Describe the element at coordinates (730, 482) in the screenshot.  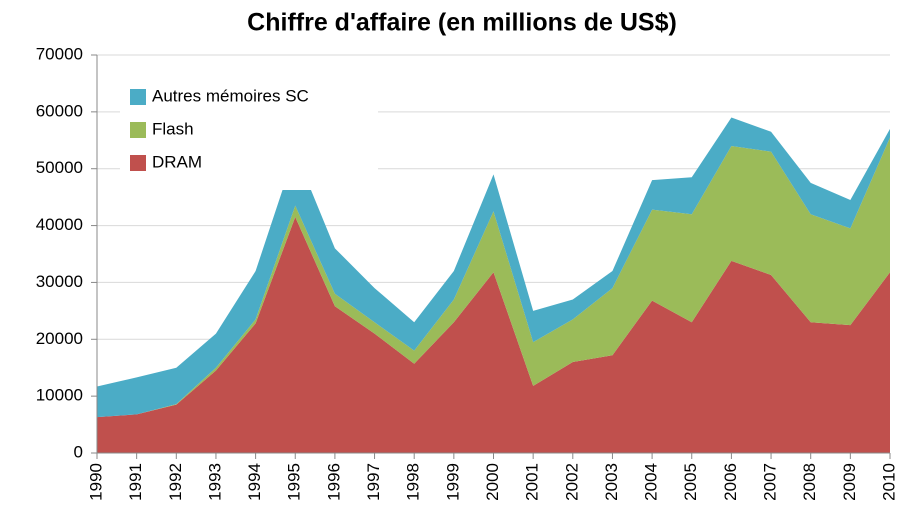
I see `x-tick-label: 2006` at that location.